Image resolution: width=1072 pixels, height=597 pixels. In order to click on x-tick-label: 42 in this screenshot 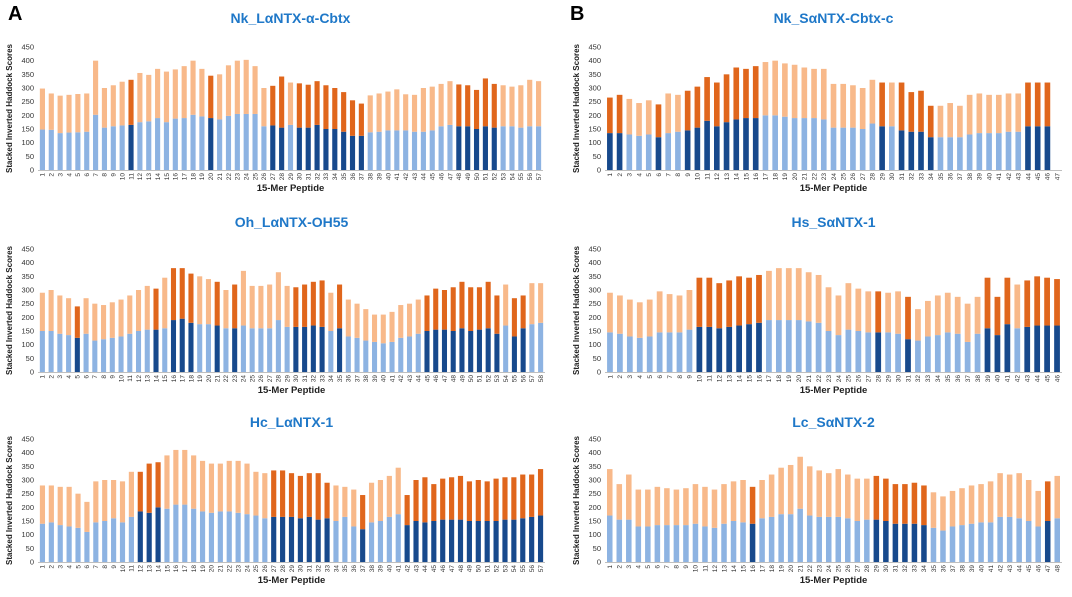, I will do `click(406, 177)`.